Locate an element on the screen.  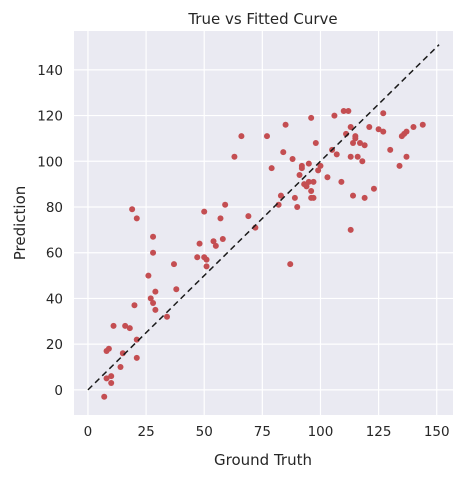
y-tick-label: 80 is located at coordinates (54, 208).